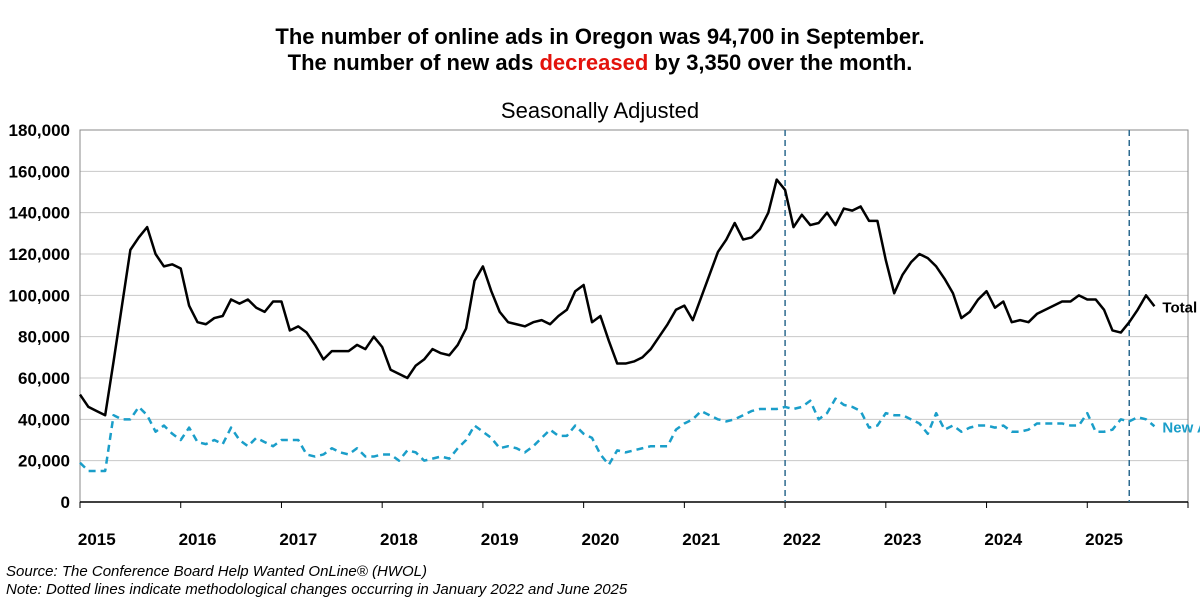 The image size is (1200, 600). Describe the element at coordinates (802, 539) in the screenshot. I see `x-tick-label: 2022` at that location.